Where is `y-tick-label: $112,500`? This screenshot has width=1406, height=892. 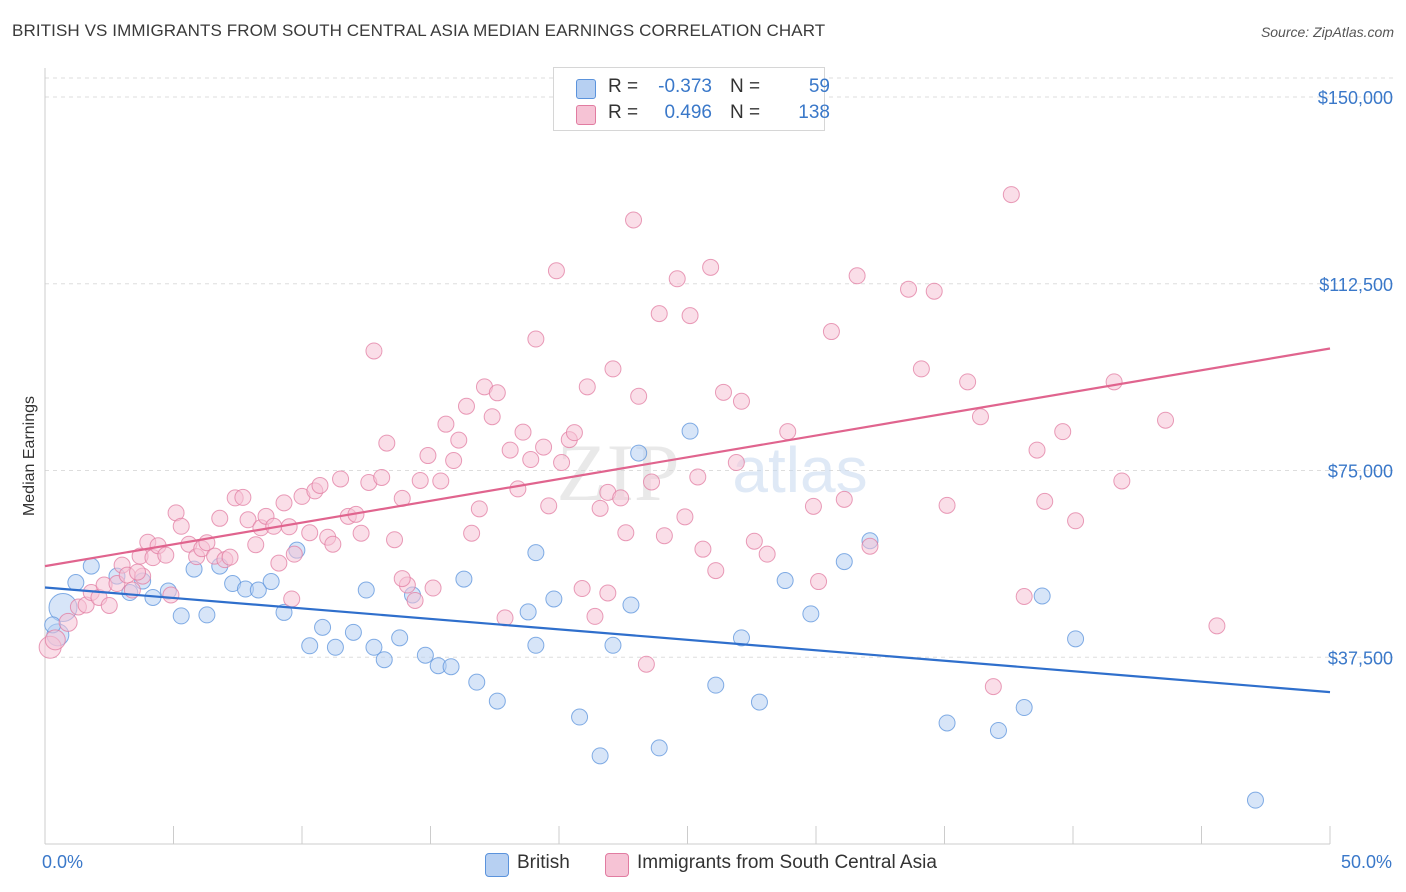
y-tick-label: $112,500 is located at coordinates (1356, 285).